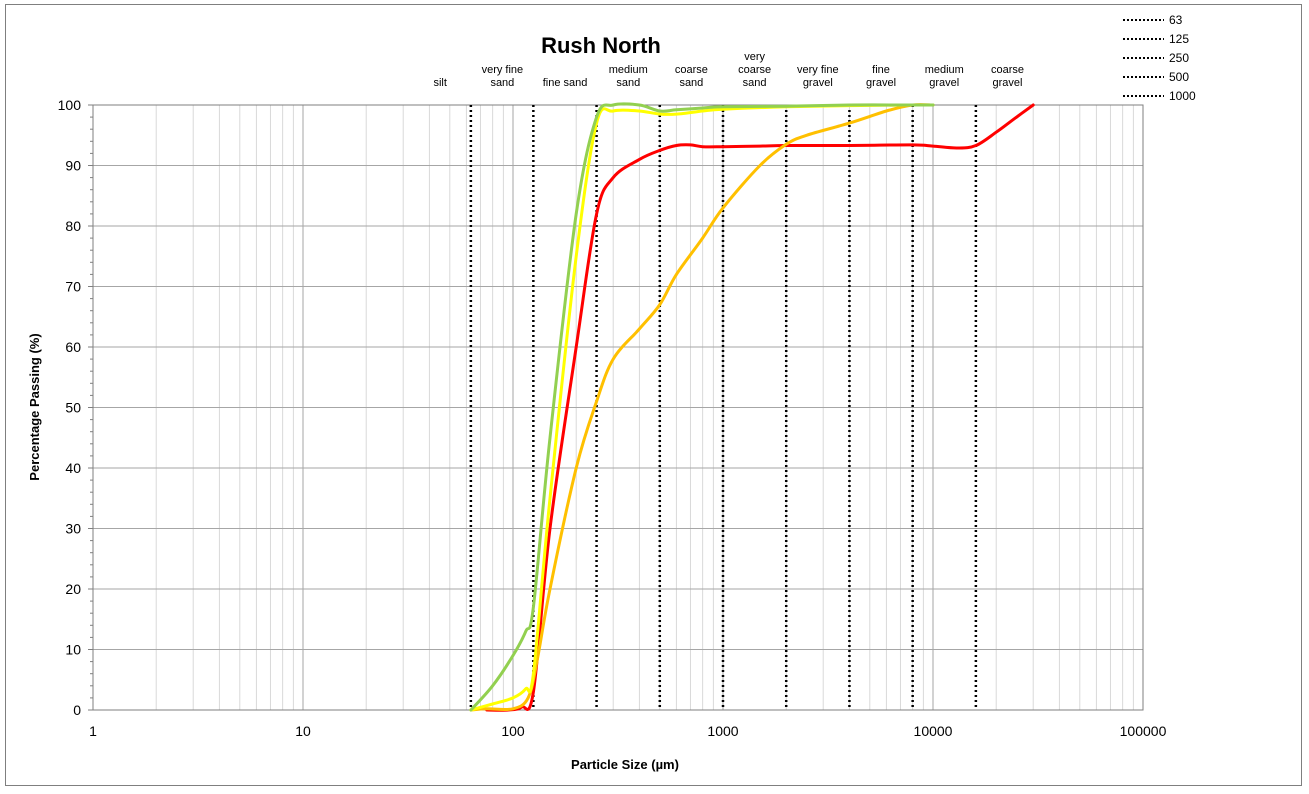 This screenshot has width=1309, height=794. What do you see at coordinates (933, 731) in the screenshot?
I see `x-tick-label: 10000` at bounding box center [933, 731].